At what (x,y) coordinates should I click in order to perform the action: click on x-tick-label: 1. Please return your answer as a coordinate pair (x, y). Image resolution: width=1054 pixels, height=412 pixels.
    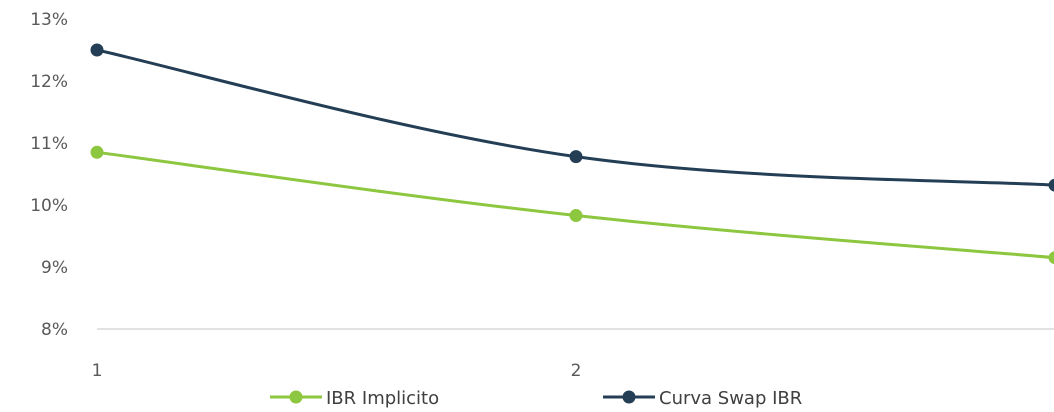
    Looking at the image, I should click on (97, 371).